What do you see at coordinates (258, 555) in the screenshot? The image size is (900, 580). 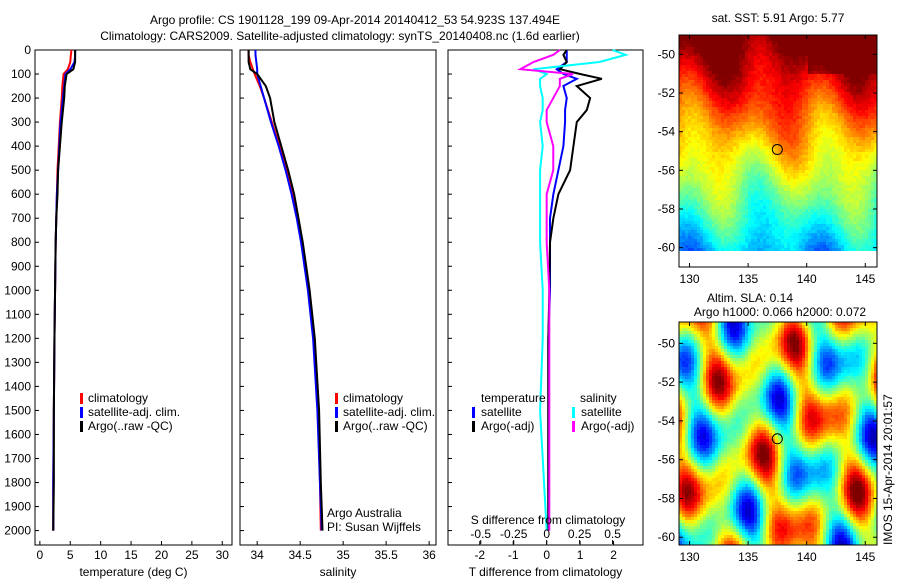 I see `x-tick-label: 34` at bounding box center [258, 555].